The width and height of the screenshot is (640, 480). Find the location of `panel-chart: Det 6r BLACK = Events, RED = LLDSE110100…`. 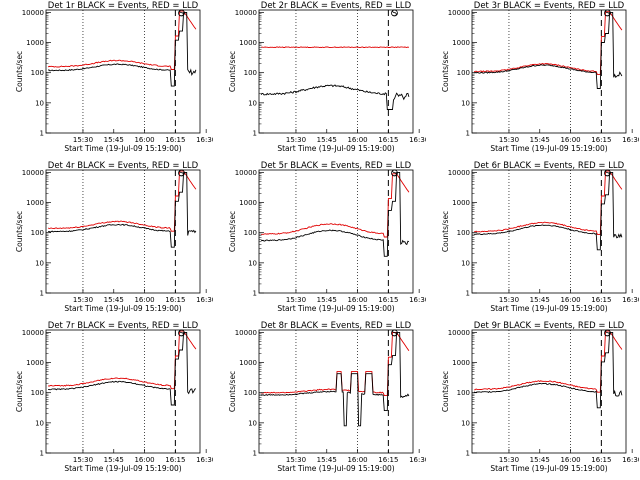

panel-chart: Det 6r BLACK = Events, RED = LLDSE110100… is located at coordinates (540, 237).